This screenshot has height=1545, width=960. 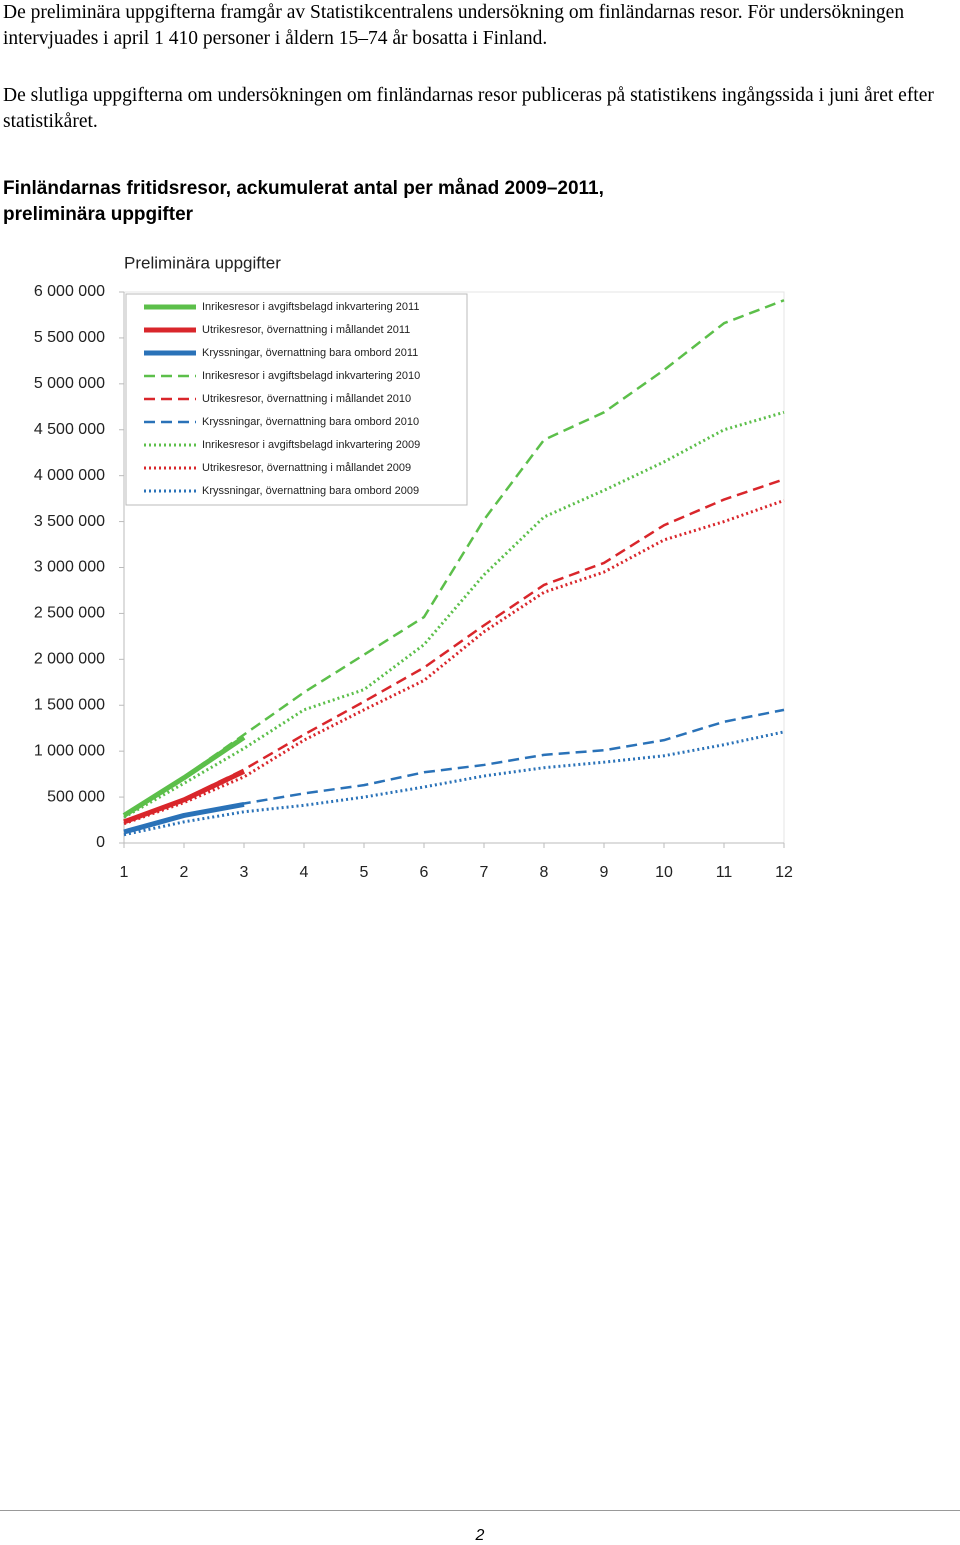 What do you see at coordinates (304, 872) in the screenshot?
I see `x-tick-label: 4` at bounding box center [304, 872].